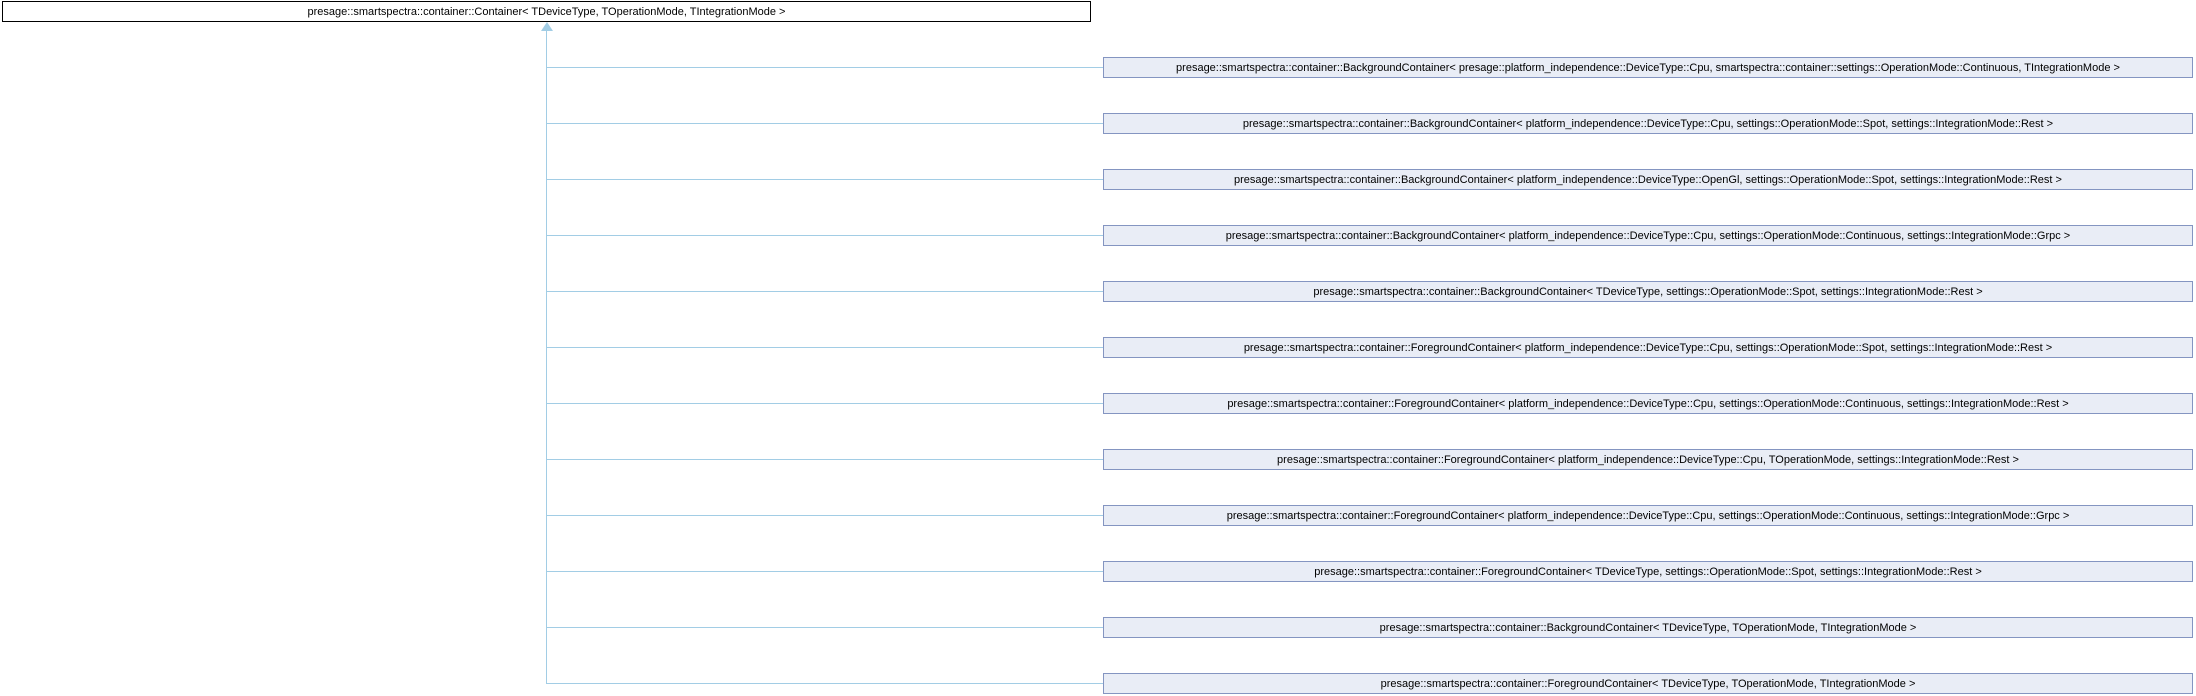  Describe the element at coordinates (546, 357) in the screenshot. I see `inheritance-trunk-line` at that location.